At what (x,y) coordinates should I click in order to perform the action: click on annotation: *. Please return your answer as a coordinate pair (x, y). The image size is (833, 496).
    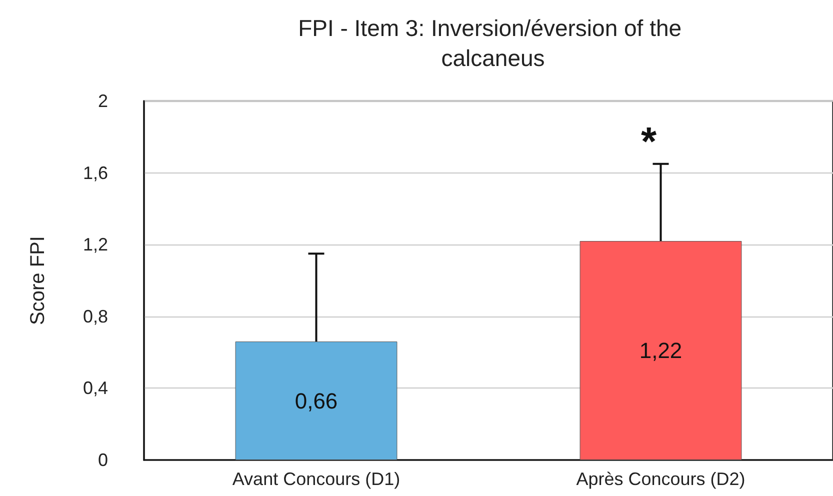
    Looking at the image, I should click on (649, 142).